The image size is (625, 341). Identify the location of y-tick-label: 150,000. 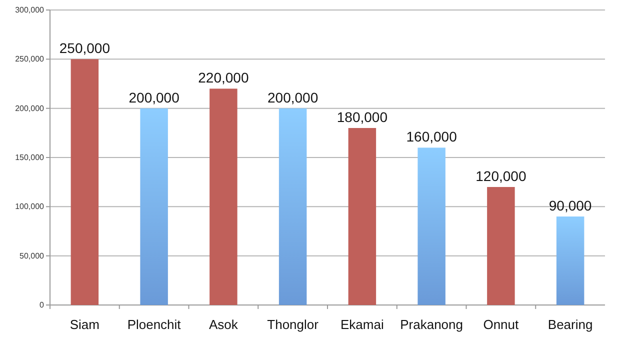
(30, 157).